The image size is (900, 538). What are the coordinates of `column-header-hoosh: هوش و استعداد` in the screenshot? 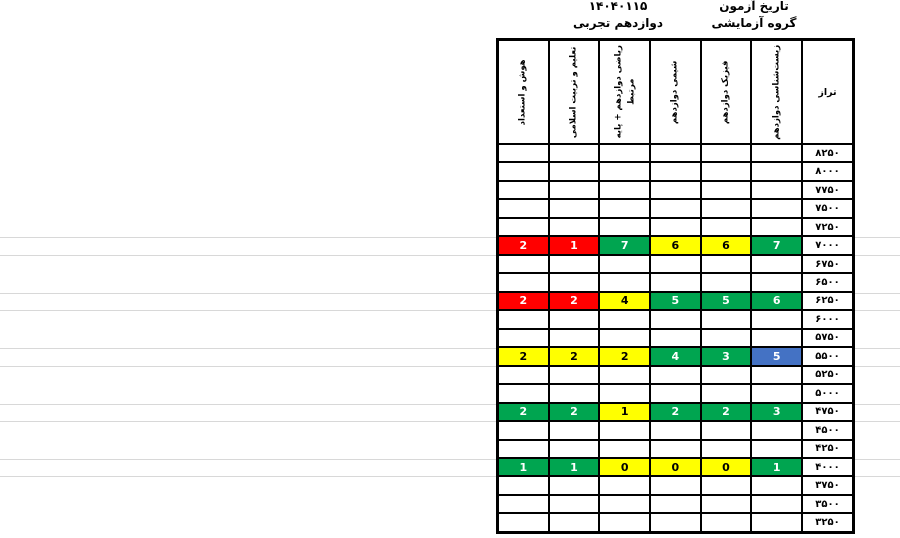 It's located at (523, 92).